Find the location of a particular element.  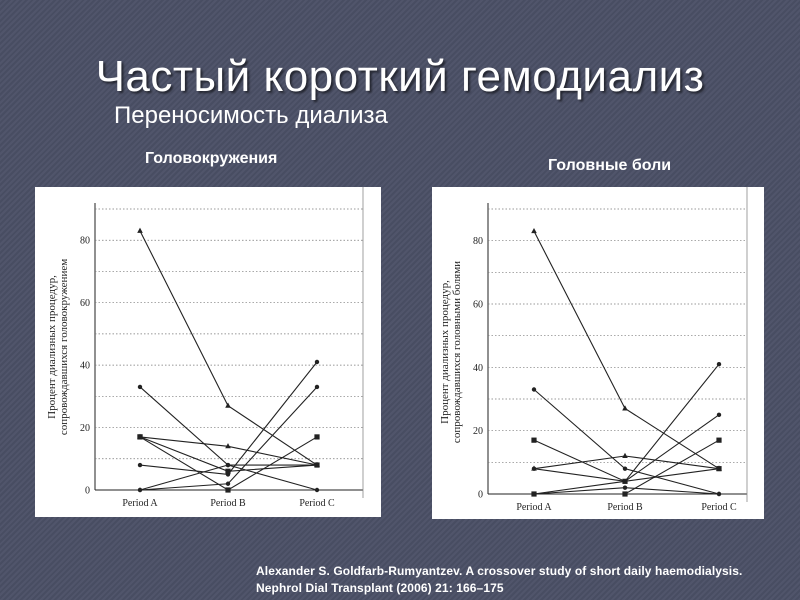

chart-heading-dizziness: Головокружения is located at coordinates (211, 158).